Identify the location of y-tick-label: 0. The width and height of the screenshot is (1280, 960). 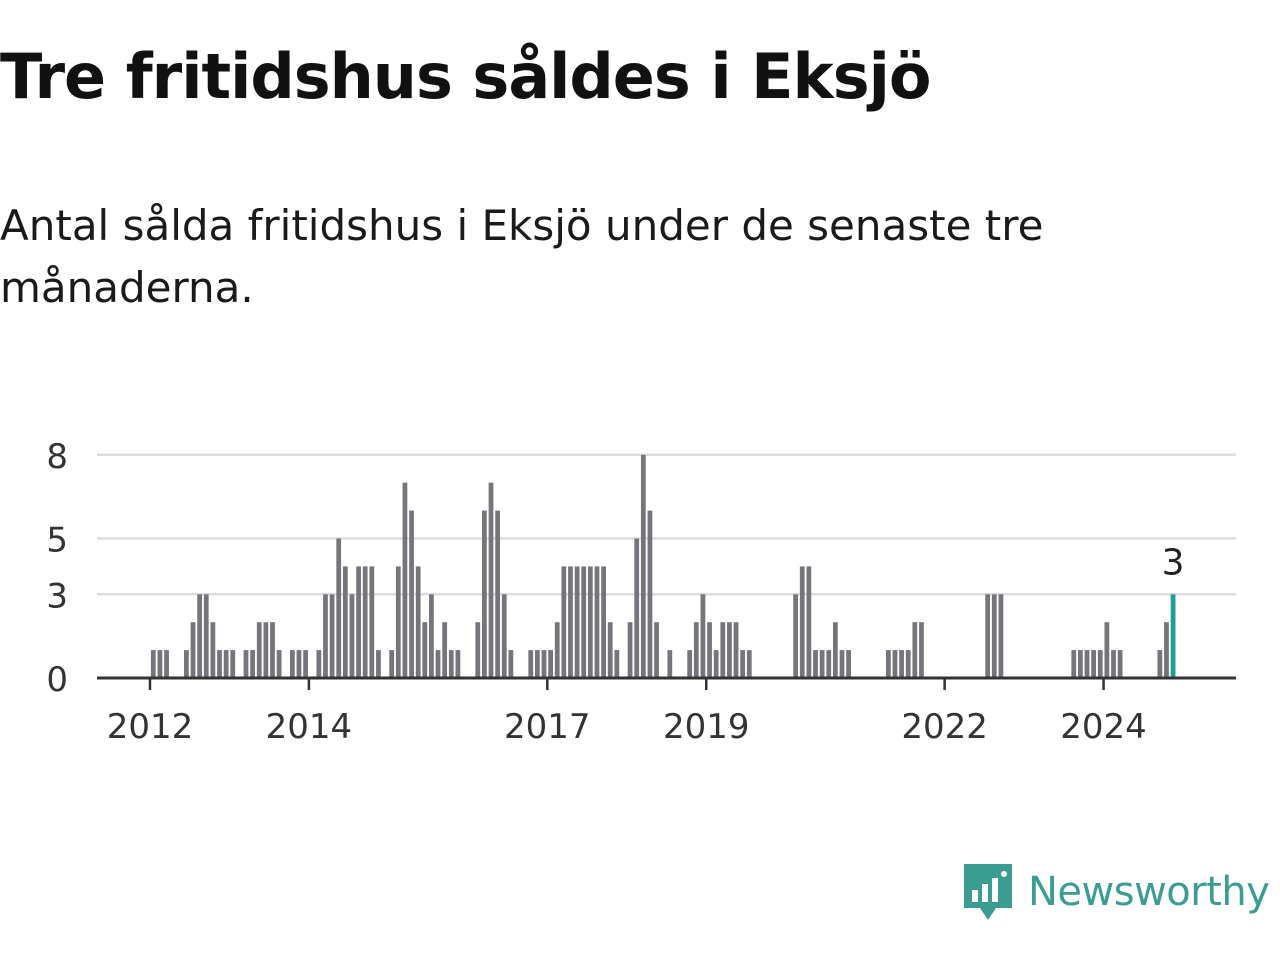
(57, 680).